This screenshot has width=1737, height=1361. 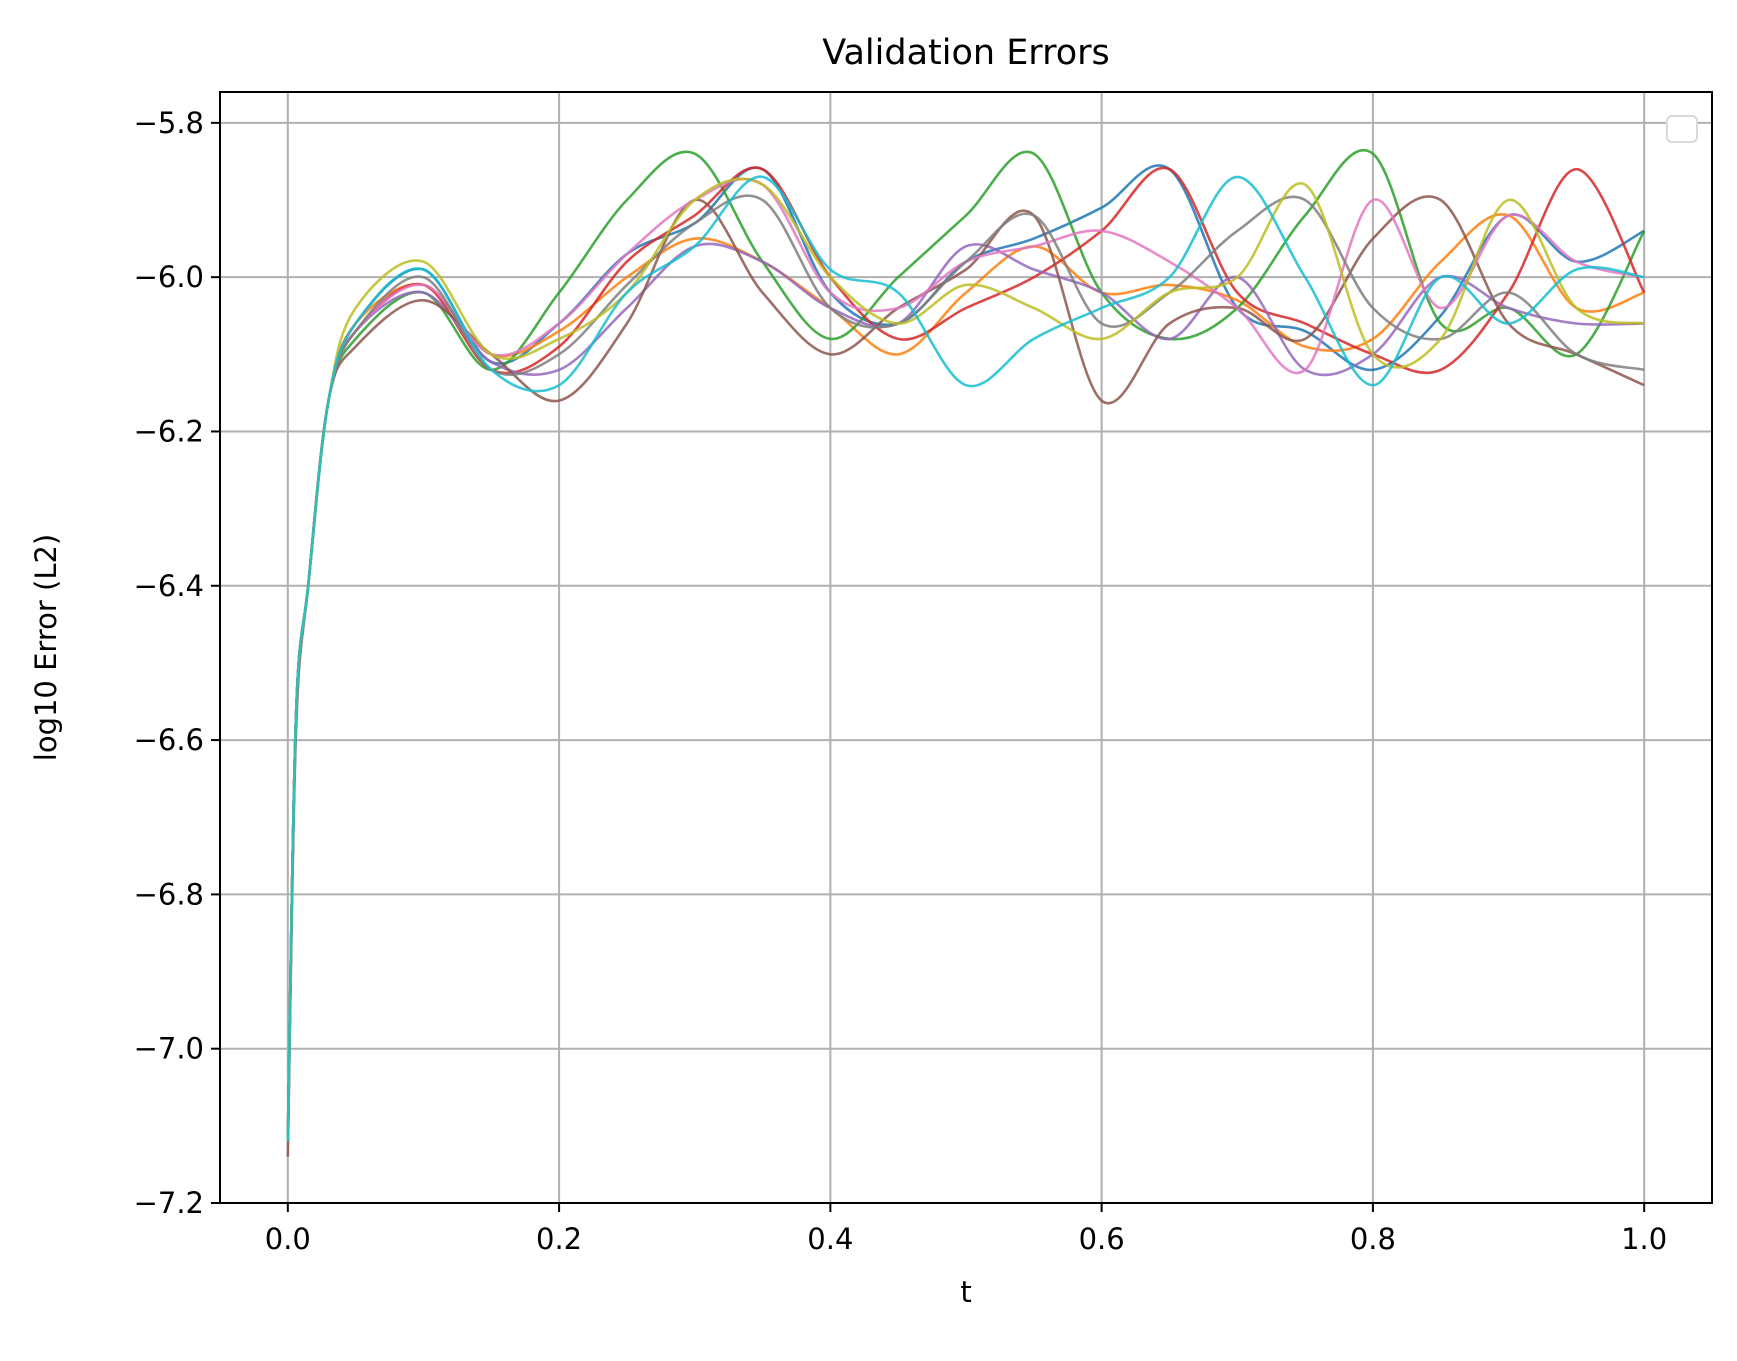 I want to click on x-tick-label: 0.4, so click(x=830, y=1239).